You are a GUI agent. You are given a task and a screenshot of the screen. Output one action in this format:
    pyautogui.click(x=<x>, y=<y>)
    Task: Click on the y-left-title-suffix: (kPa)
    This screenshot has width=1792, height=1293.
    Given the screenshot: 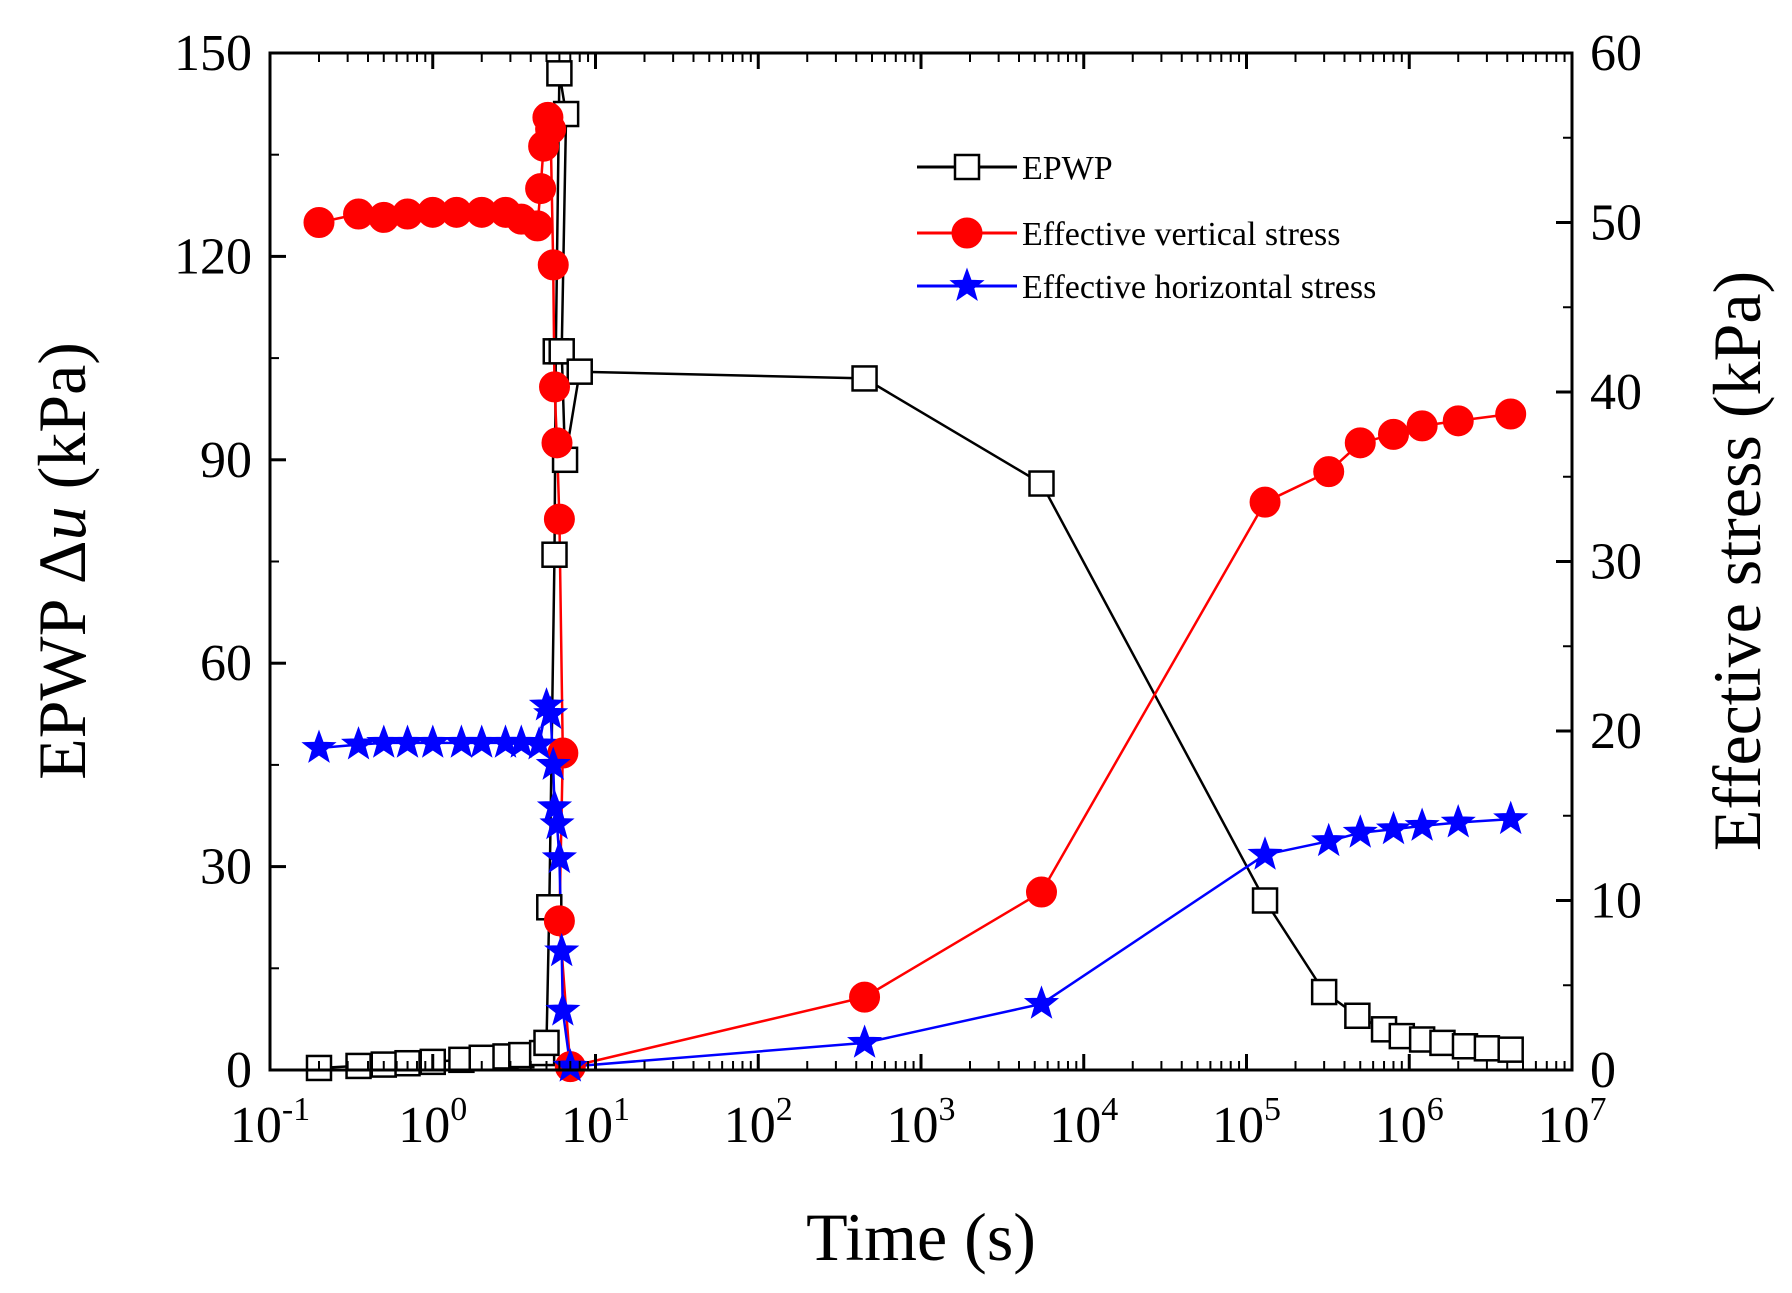 What is the action you would take?
    pyautogui.click(x=62, y=424)
    